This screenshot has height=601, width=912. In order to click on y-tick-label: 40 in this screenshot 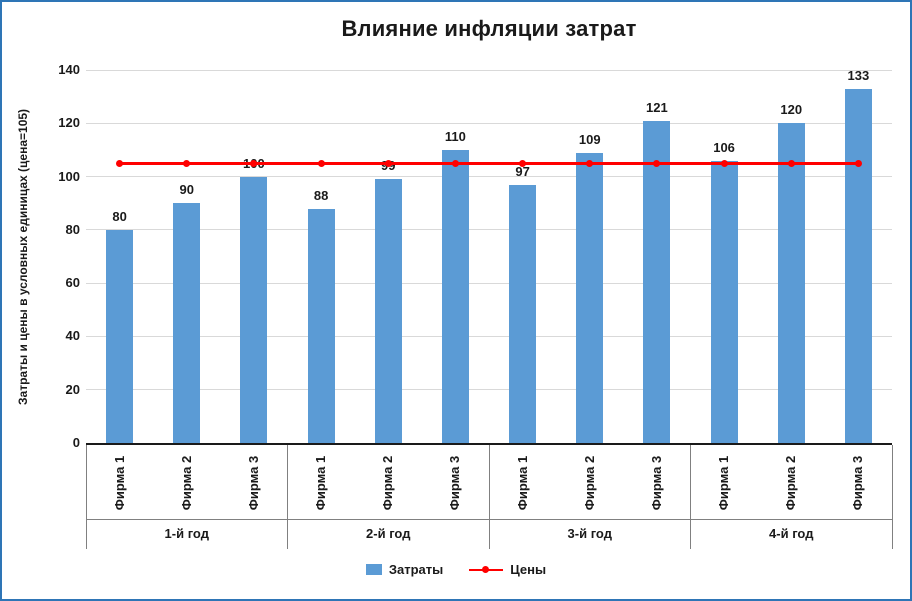, I will do `click(72, 336)`.